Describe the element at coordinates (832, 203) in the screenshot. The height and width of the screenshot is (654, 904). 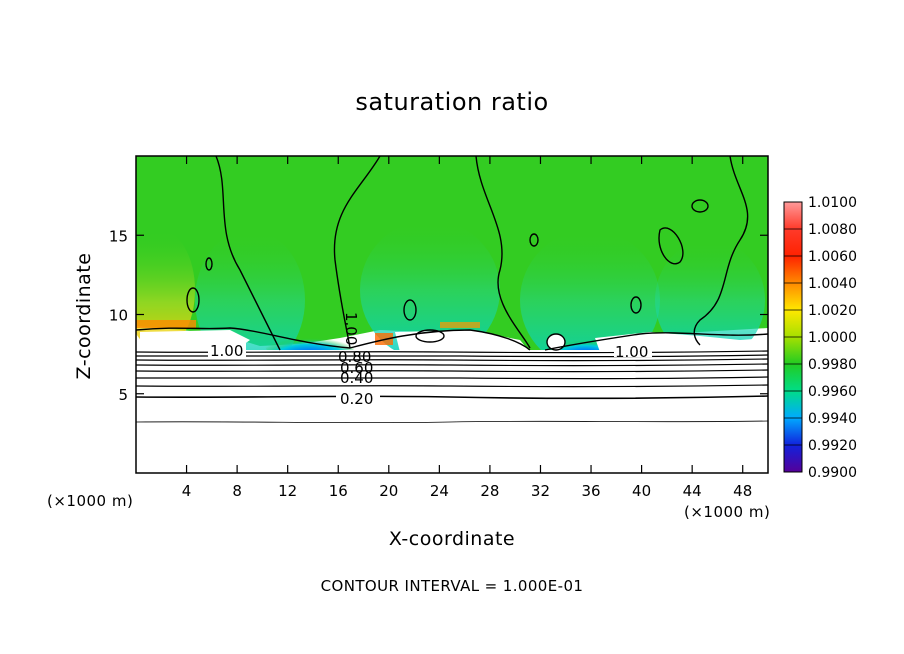
I see `colorbar-label: 1.0100` at that location.